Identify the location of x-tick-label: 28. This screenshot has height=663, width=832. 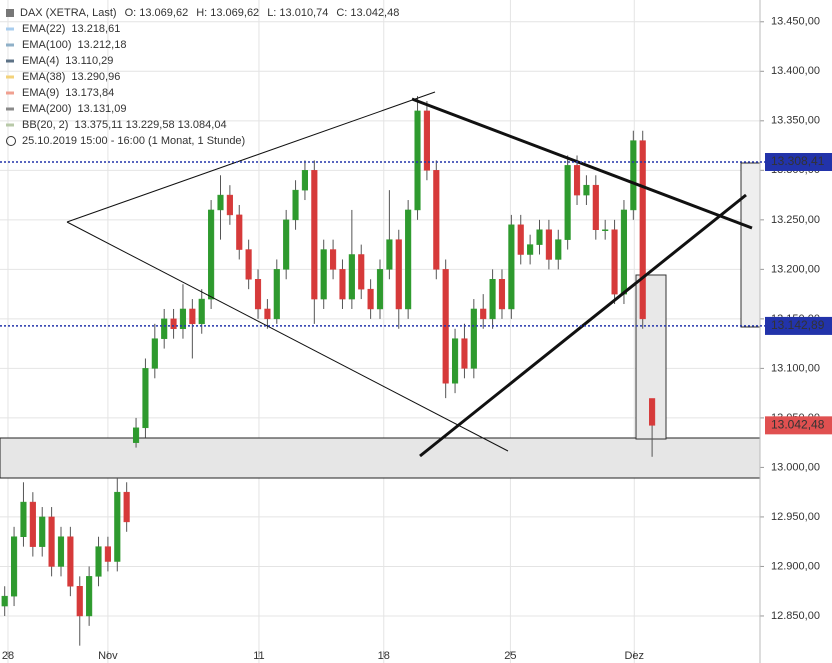
(8, 656).